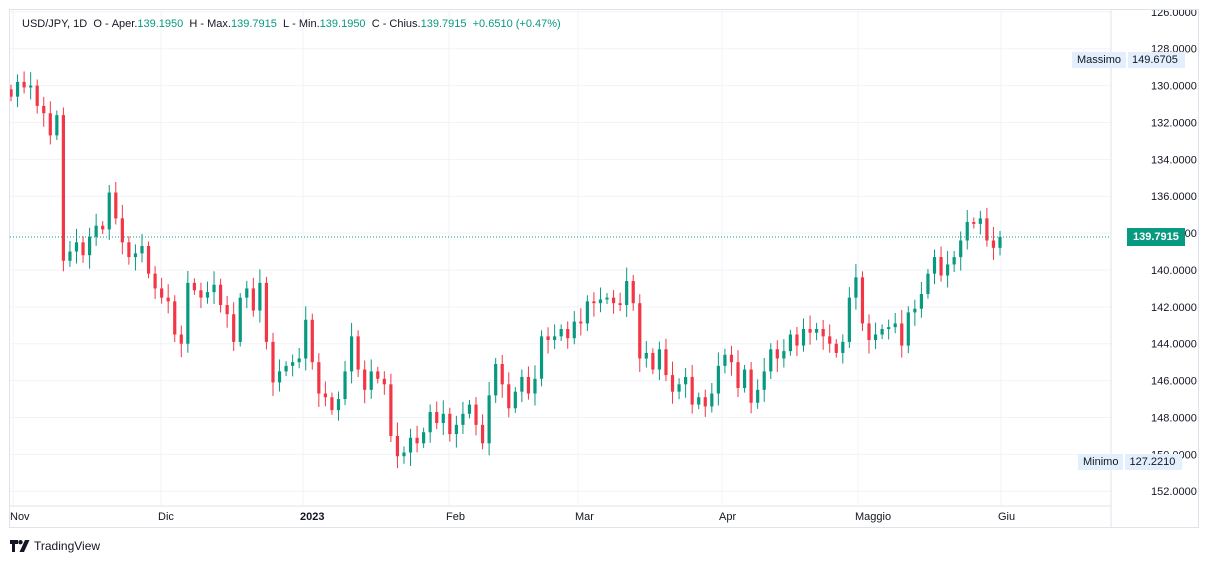 The height and width of the screenshot is (564, 1209). What do you see at coordinates (1099, 60) in the screenshot?
I see `high-label: Massimo` at bounding box center [1099, 60].